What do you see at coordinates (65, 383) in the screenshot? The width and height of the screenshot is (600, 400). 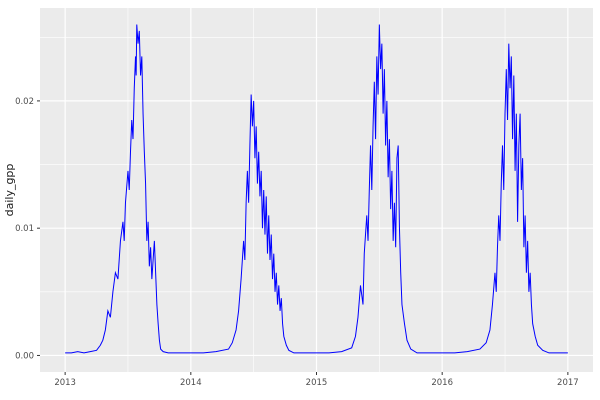 I see `x-tick-label: 2013` at bounding box center [65, 383].